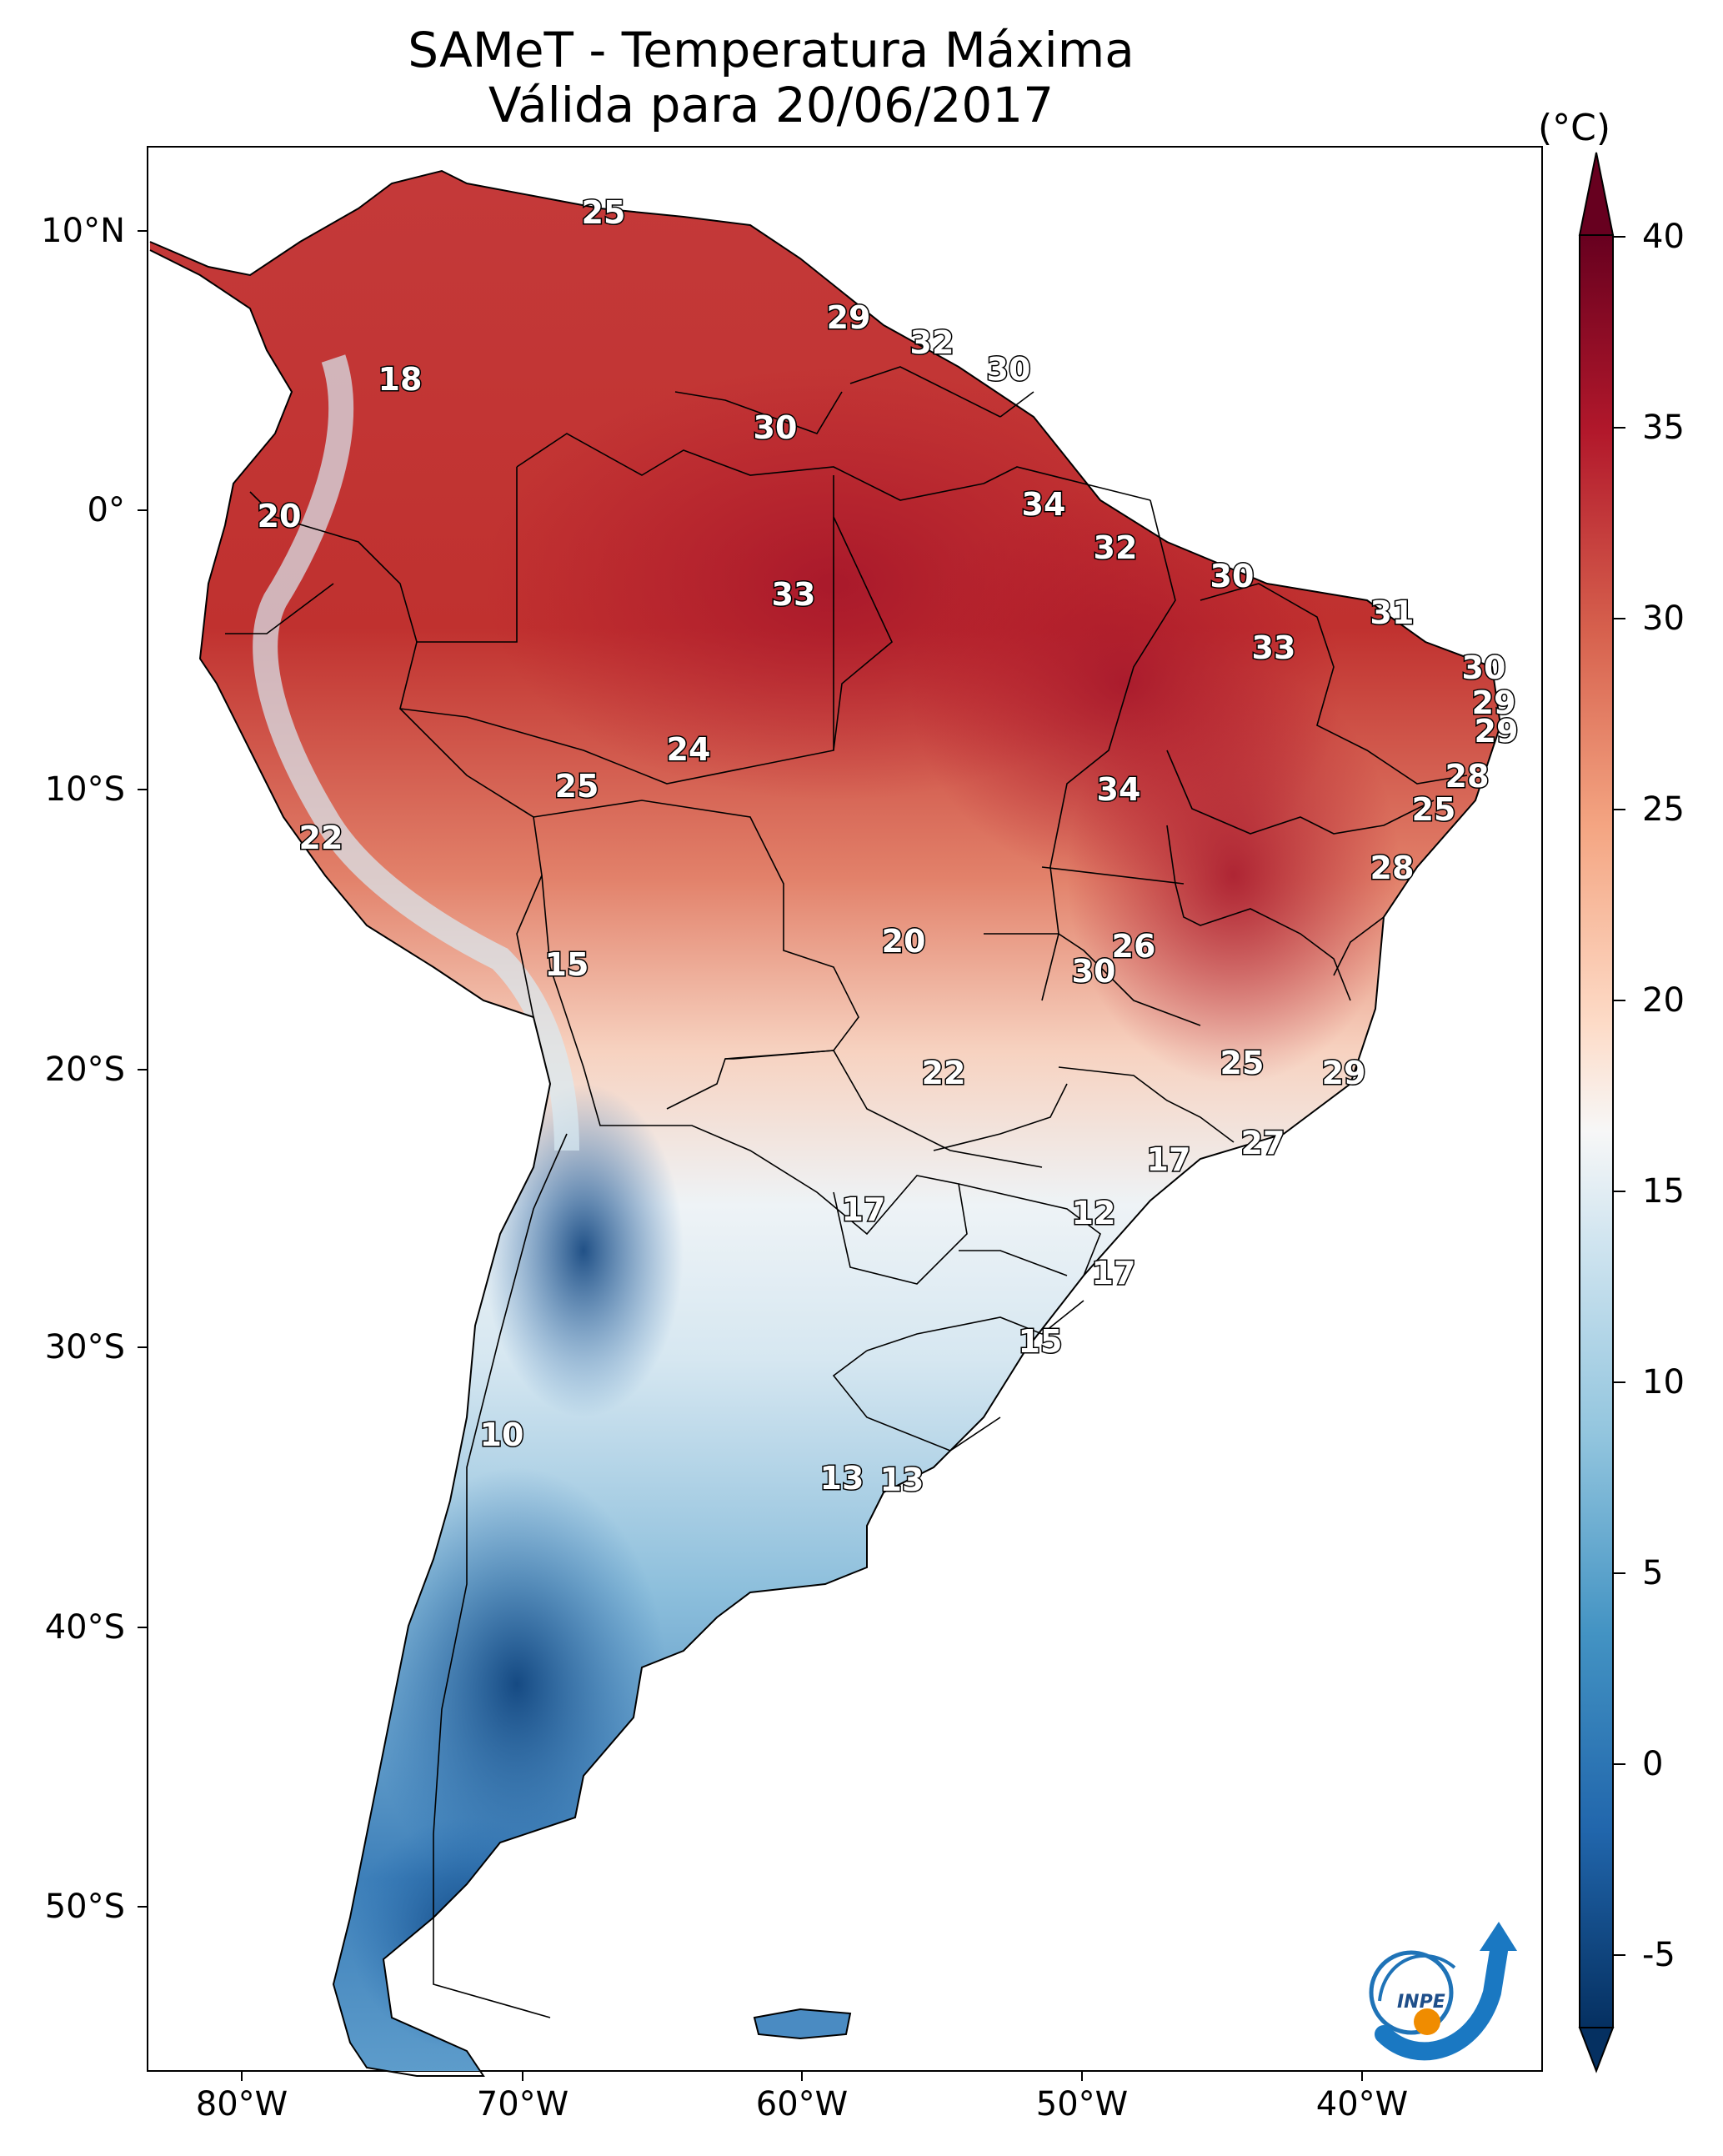 The width and height of the screenshot is (1723, 2156). I want to click on colorbar-tick-label: -5, so click(1659, 1955).